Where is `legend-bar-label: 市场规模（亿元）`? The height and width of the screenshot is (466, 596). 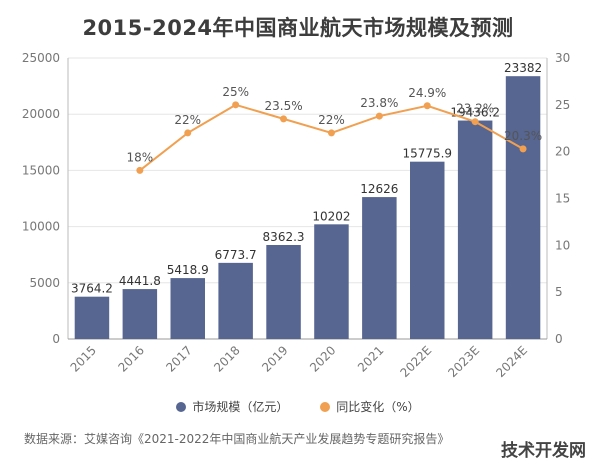 legend-bar-label: 市场规模（亿元） is located at coordinates (240, 407).